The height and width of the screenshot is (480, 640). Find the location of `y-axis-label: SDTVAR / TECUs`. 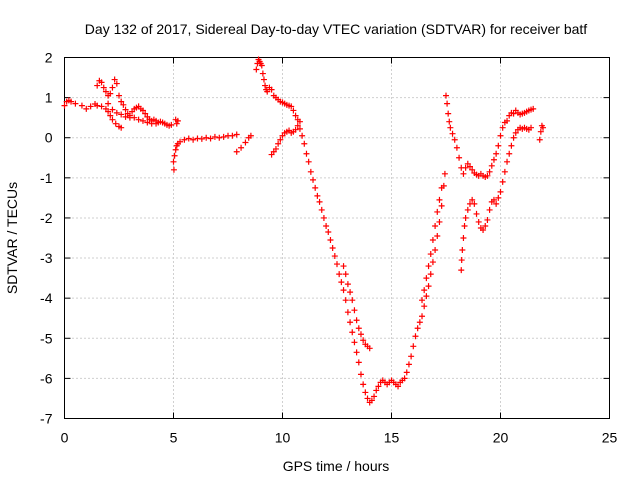

y-axis-label: SDTVAR / TECUs is located at coordinates (12, 238).